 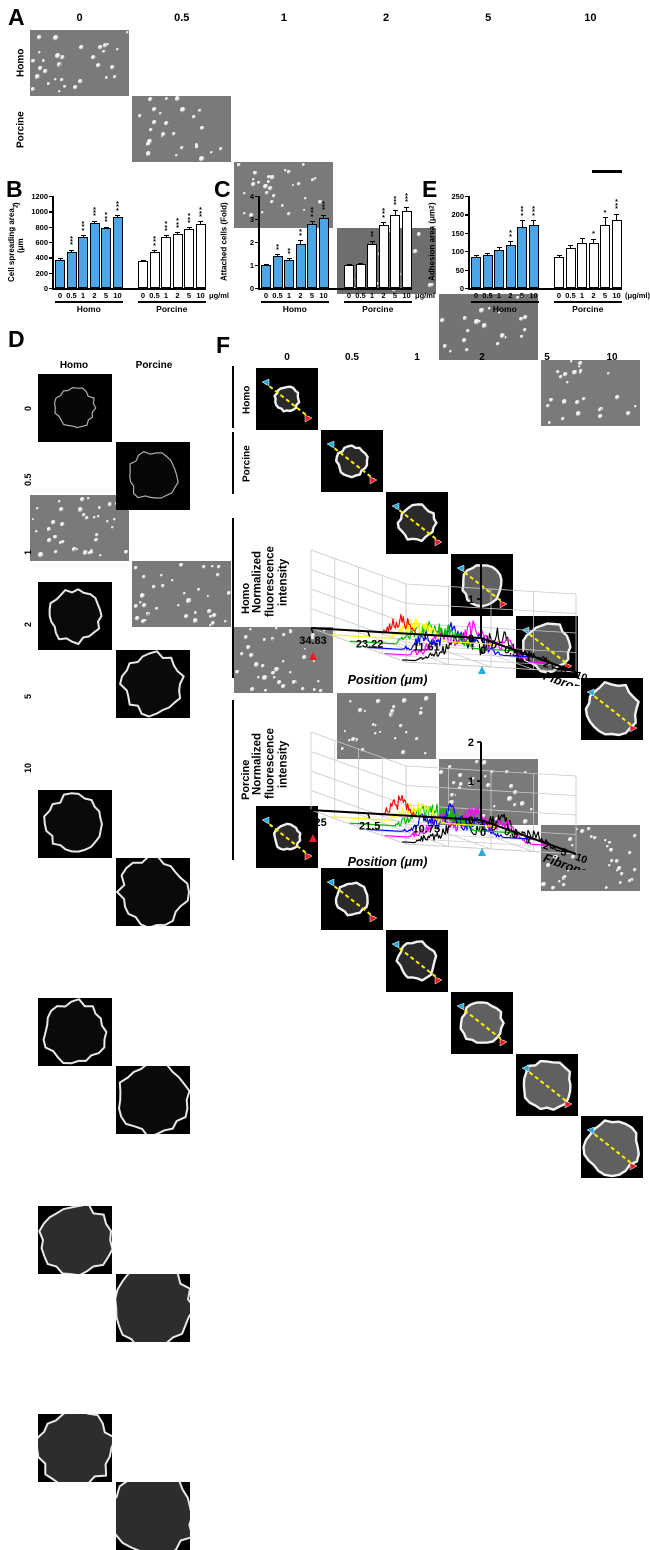 What do you see at coordinates (482, 670) in the screenshot?
I see `plotHomo-start-marker-icon` at bounding box center [482, 670].